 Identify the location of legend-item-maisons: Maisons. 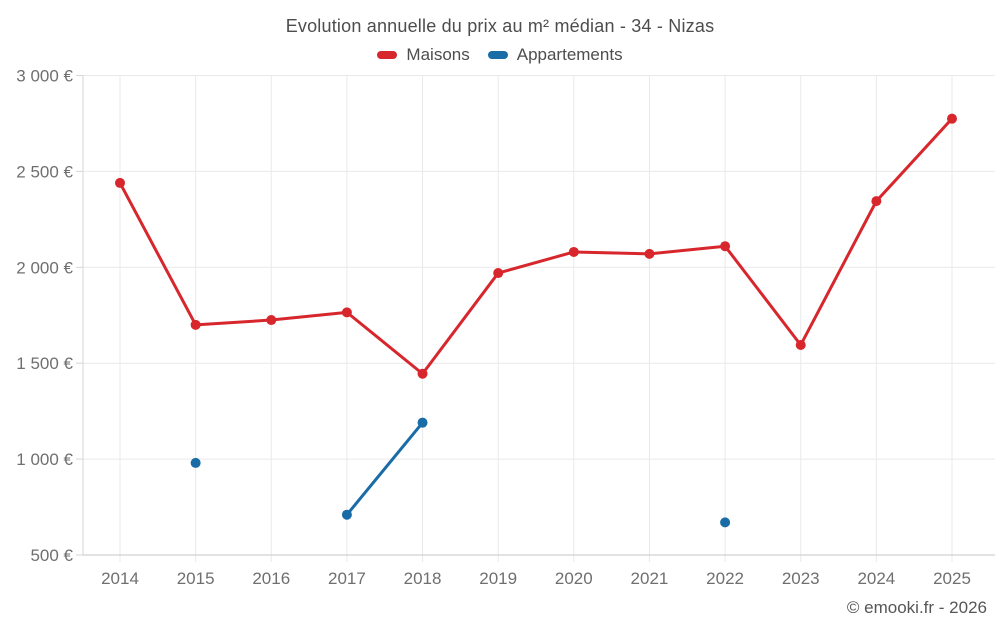
(423, 55).